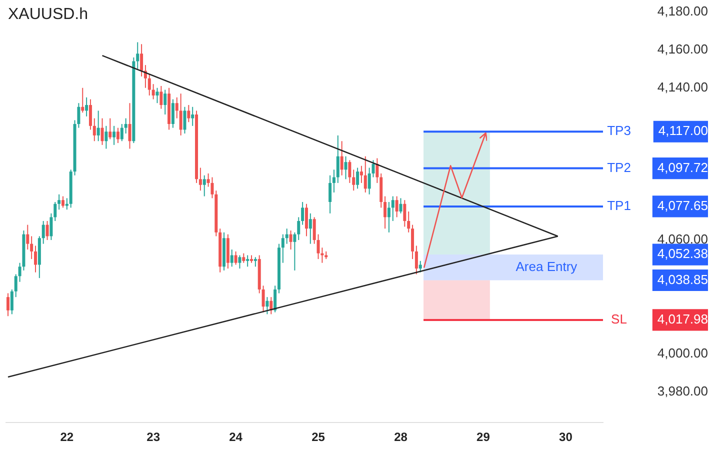  I want to click on x-tick-label: 22, so click(67, 437).